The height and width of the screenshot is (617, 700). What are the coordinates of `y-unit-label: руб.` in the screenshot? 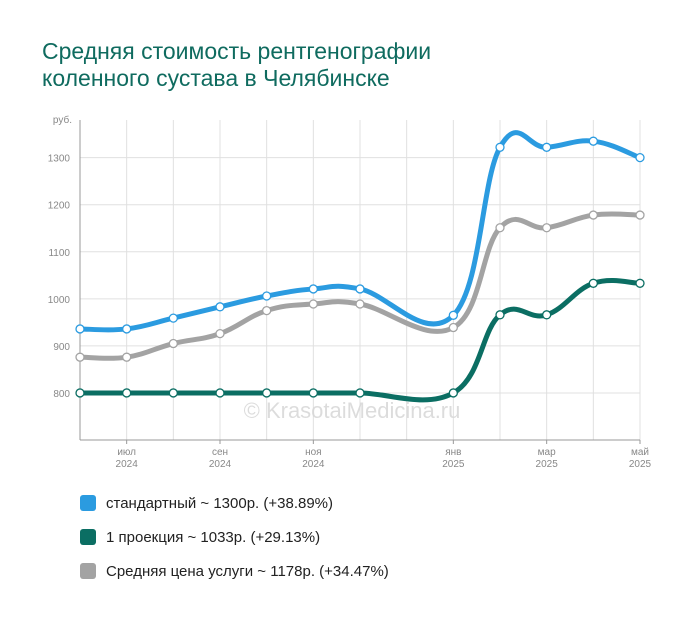 It's located at (62, 120).